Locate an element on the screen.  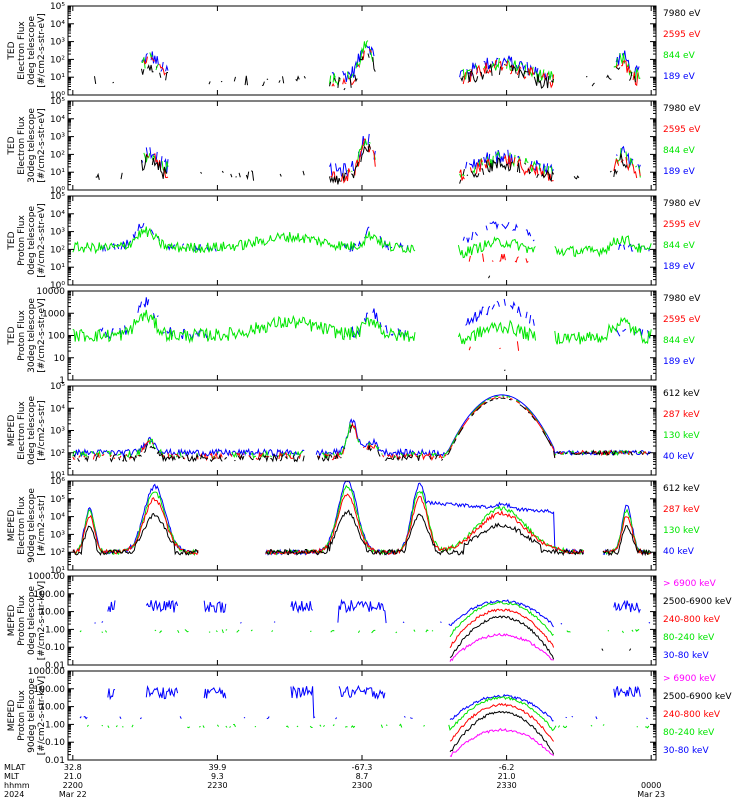
legend-entry: 80-240 keV is located at coordinates (689, 733).